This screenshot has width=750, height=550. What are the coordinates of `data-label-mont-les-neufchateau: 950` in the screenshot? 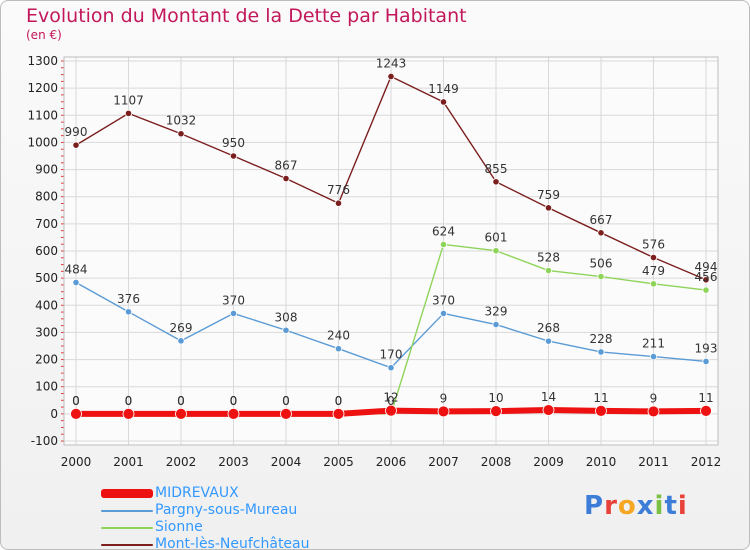 It's located at (233, 143).